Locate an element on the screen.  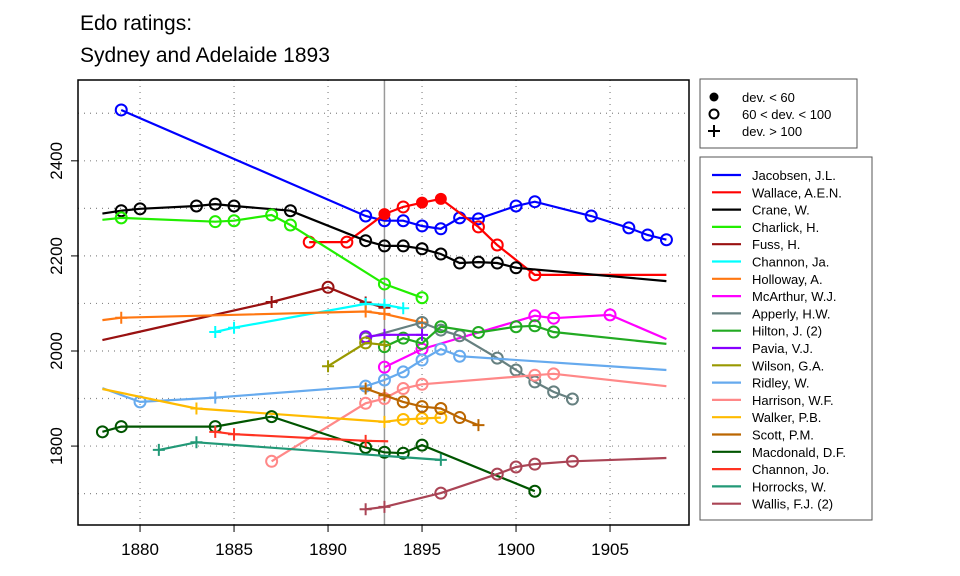
series-channon-ja is located at coordinates (309, 317).